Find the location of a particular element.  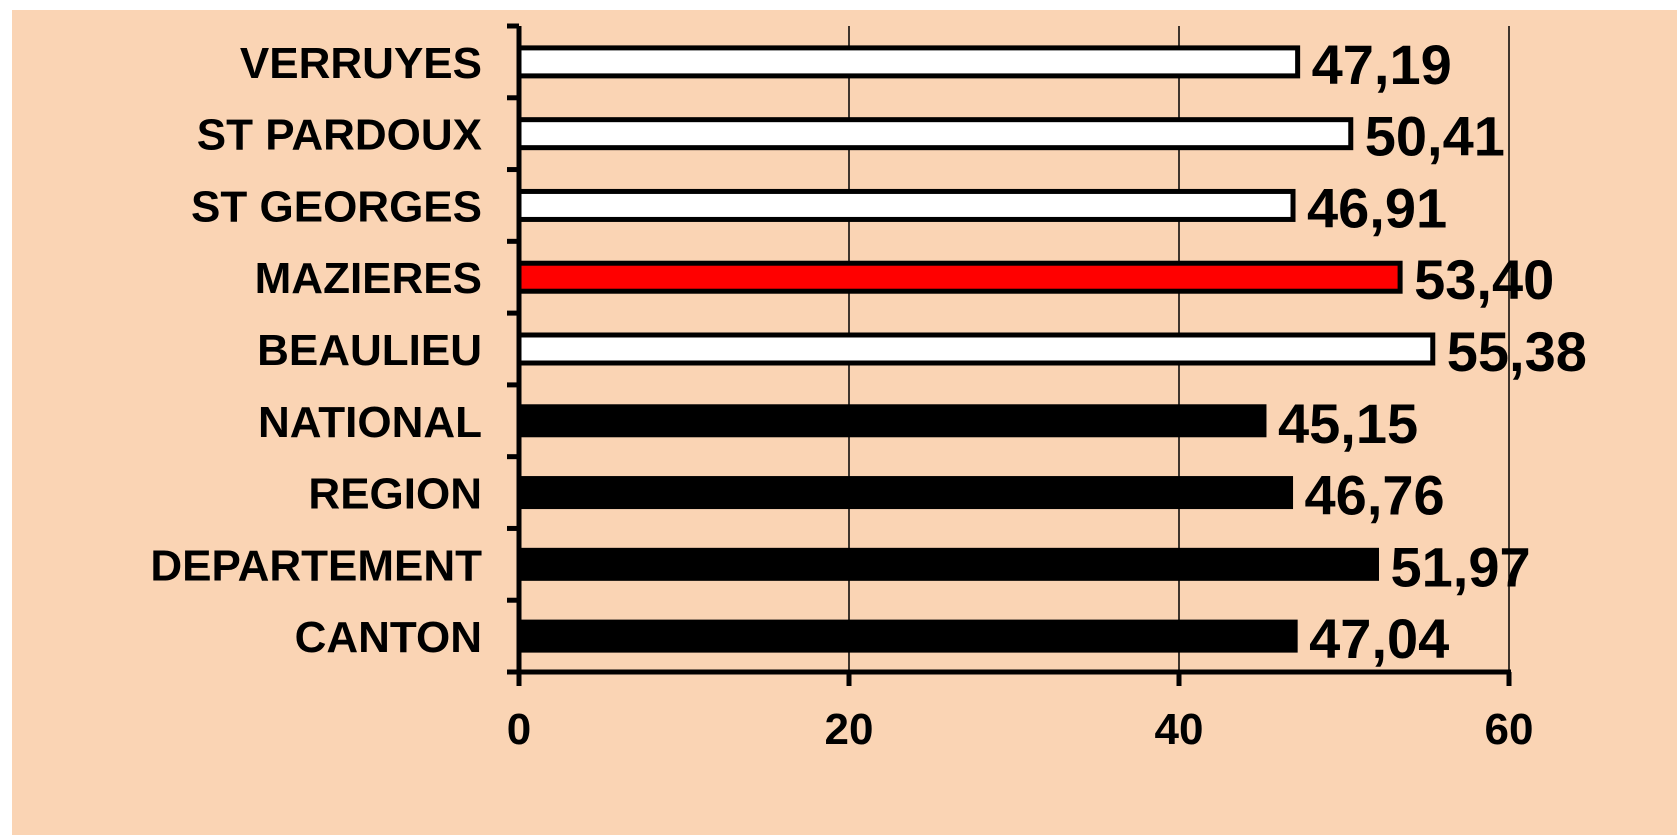

category-label-mazieres: MAZIERES is located at coordinates (368, 278).